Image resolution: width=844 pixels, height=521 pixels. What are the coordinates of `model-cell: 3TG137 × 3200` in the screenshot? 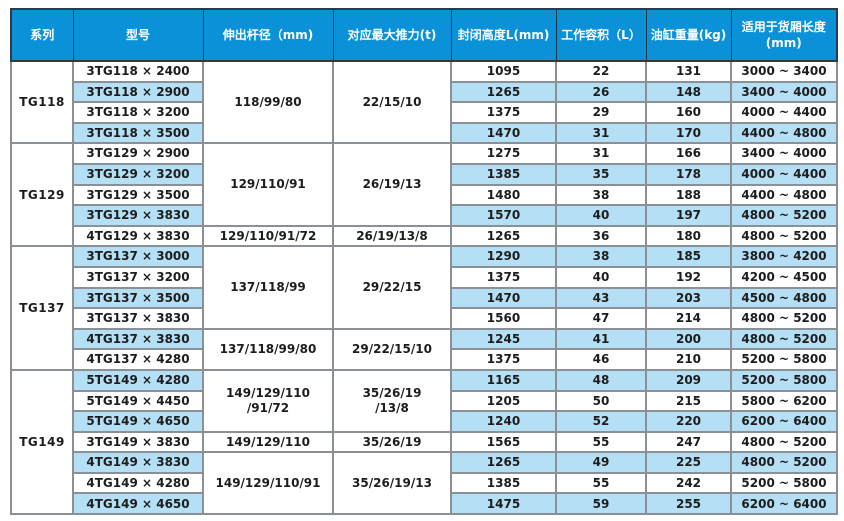 It's located at (138, 277).